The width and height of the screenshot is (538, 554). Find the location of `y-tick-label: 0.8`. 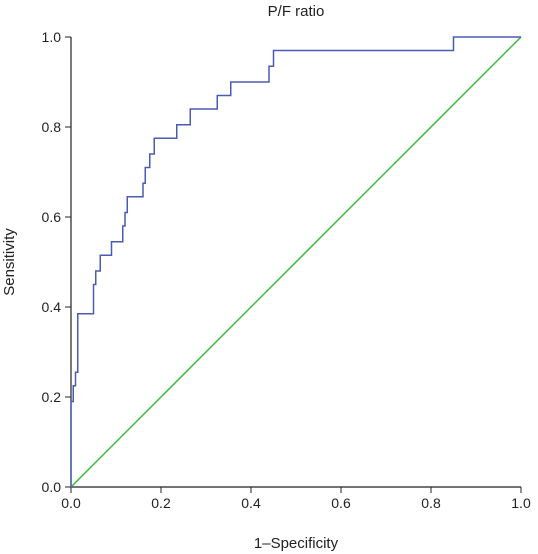

y-tick-label: 0.8 is located at coordinates (52, 127).